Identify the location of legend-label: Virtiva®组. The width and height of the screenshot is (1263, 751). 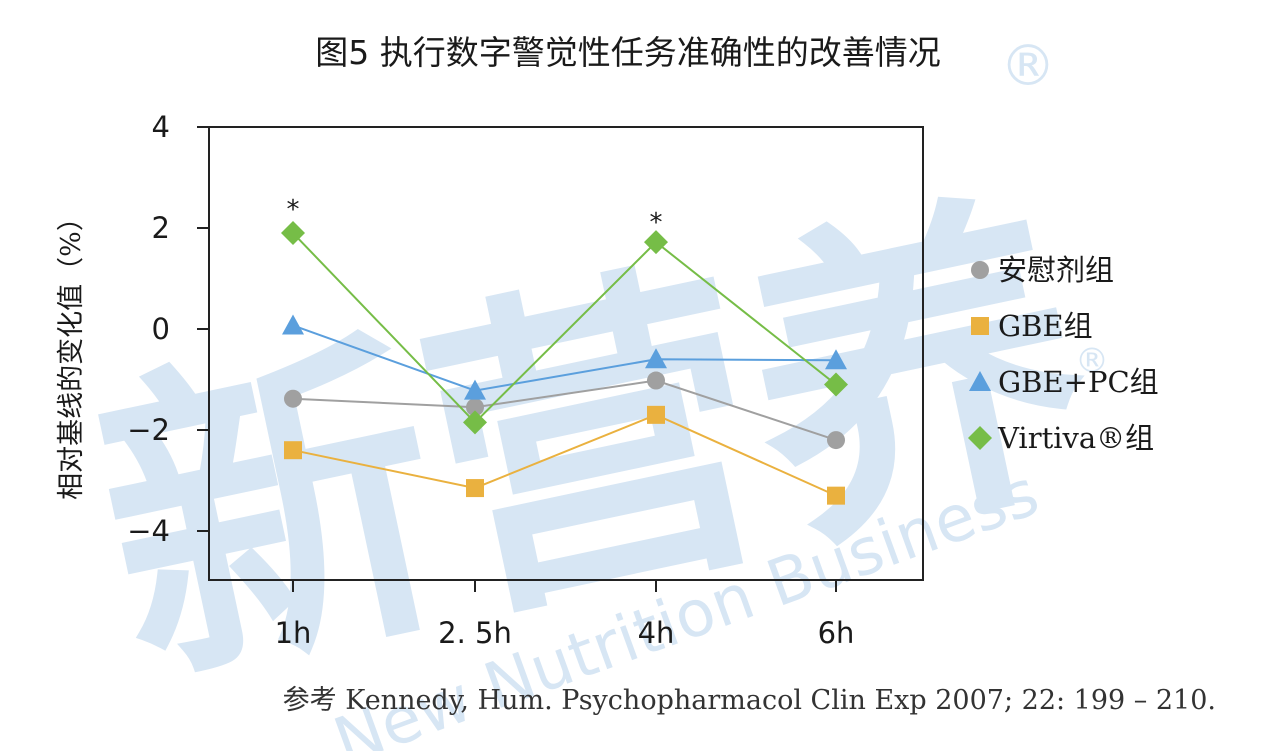
(1075, 438).